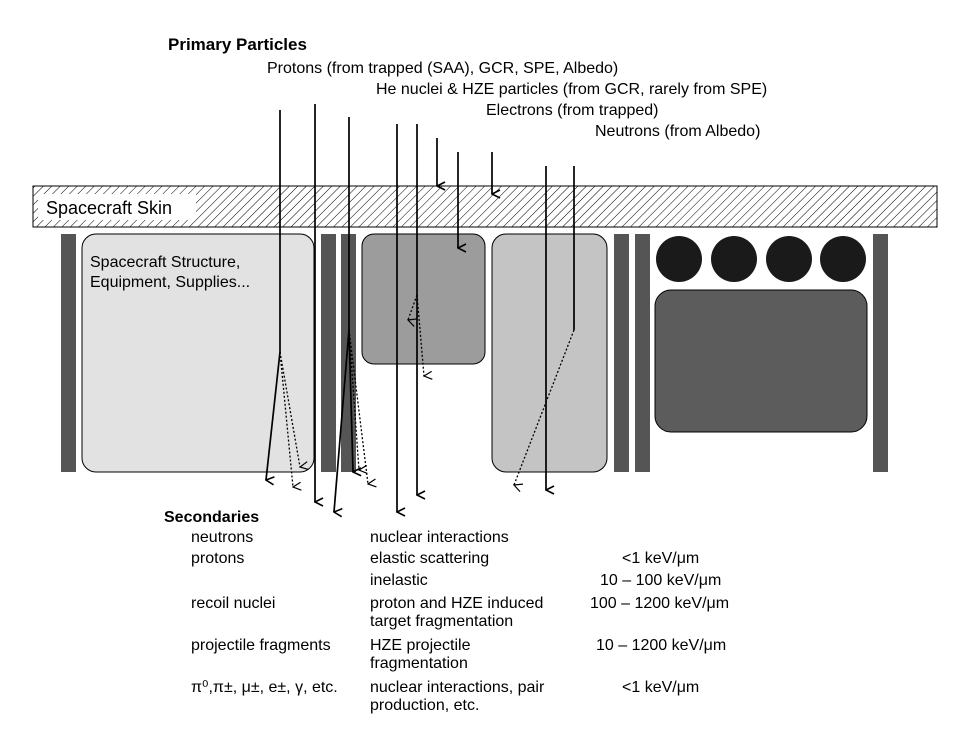 The image size is (971, 746). I want to click on skin-label-box, so click(117, 207).